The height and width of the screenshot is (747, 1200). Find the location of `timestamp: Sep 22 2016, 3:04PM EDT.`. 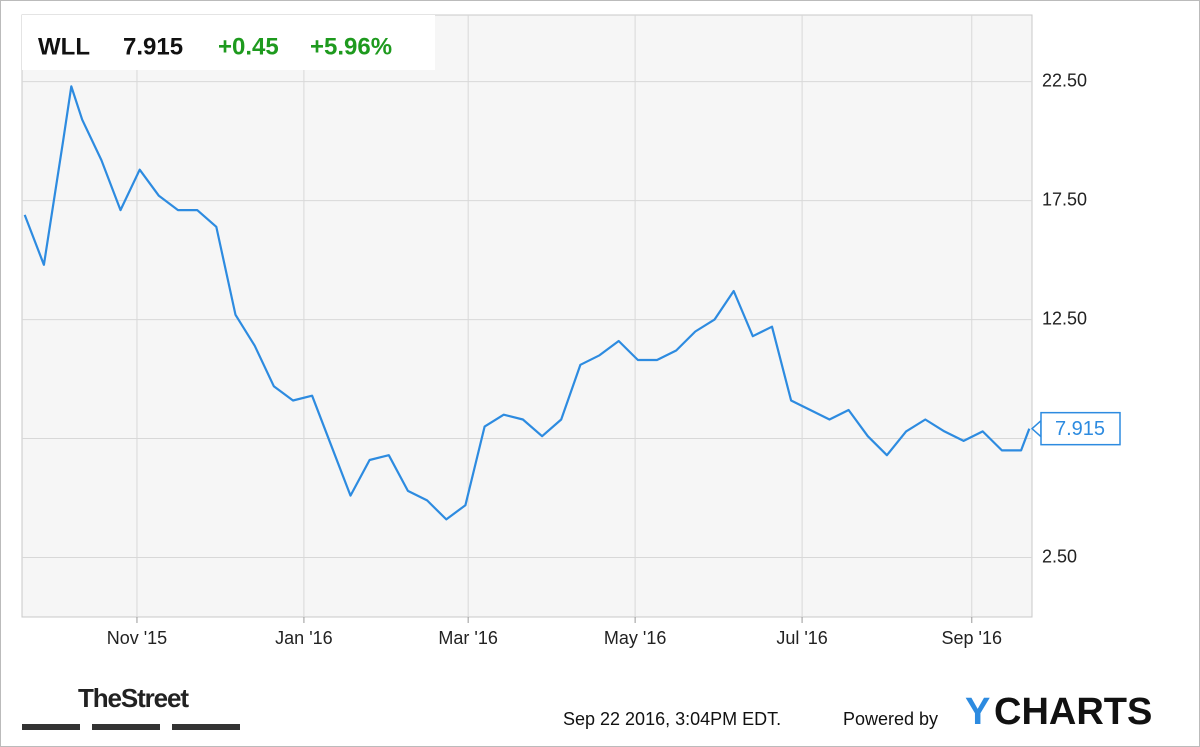

timestamp: Sep 22 2016, 3:04PM EDT. is located at coordinates (672, 719).